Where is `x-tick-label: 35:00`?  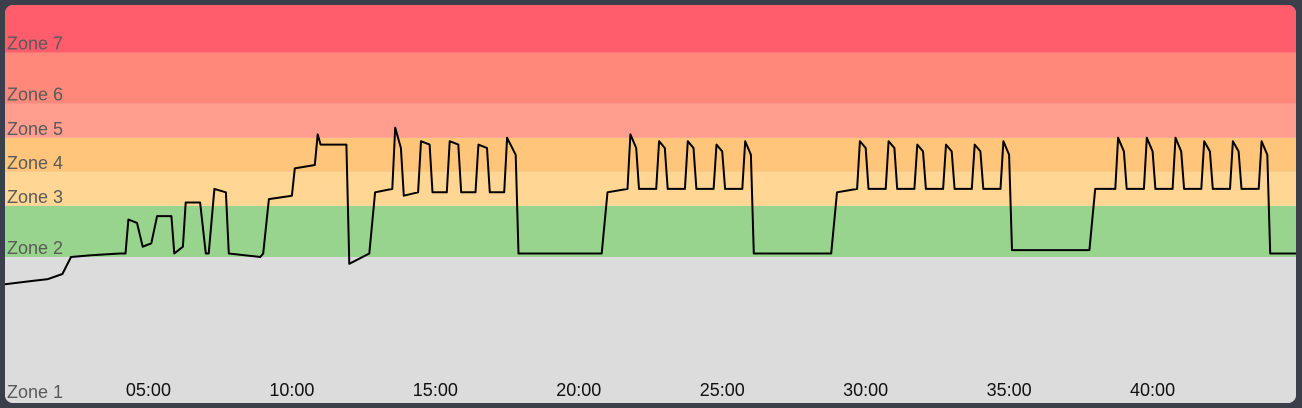 x-tick-label: 35:00 is located at coordinates (1009, 390).